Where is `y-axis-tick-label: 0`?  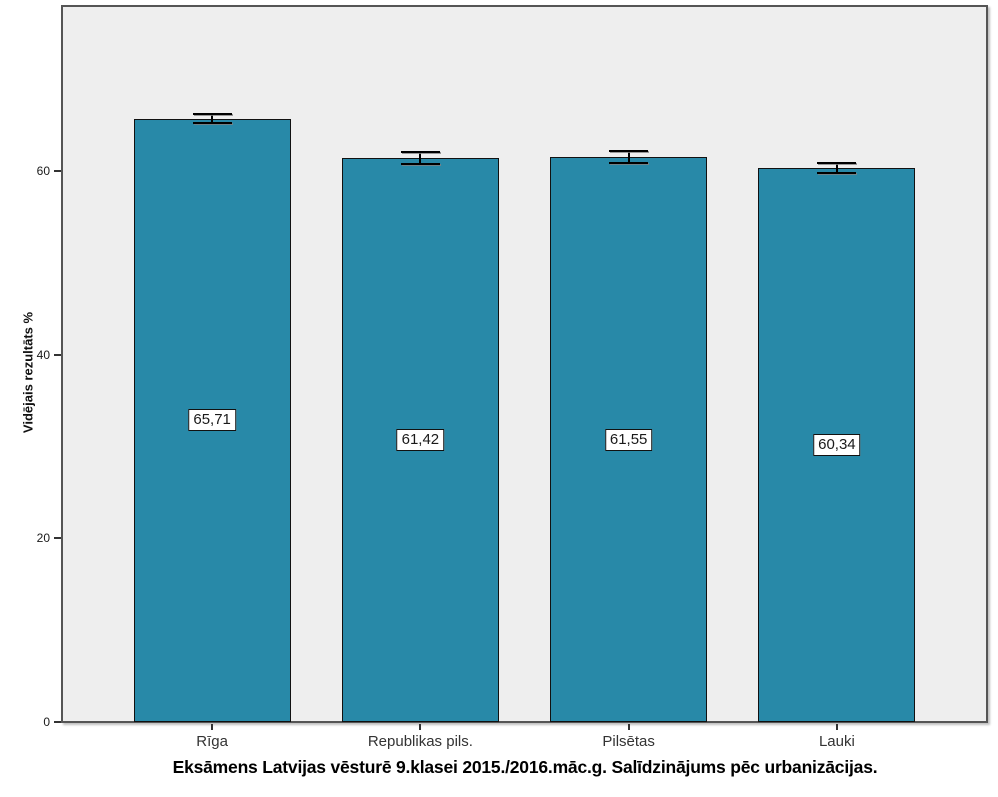
y-axis-tick-label: 0 is located at coordinates (46, 722).